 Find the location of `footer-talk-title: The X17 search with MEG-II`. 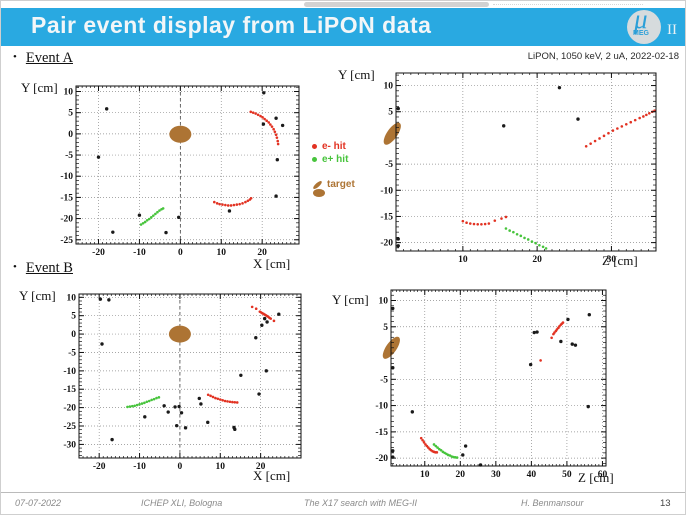

footer-talk-title: The X17 search with MEG-II is located at coordinates (361, 503).